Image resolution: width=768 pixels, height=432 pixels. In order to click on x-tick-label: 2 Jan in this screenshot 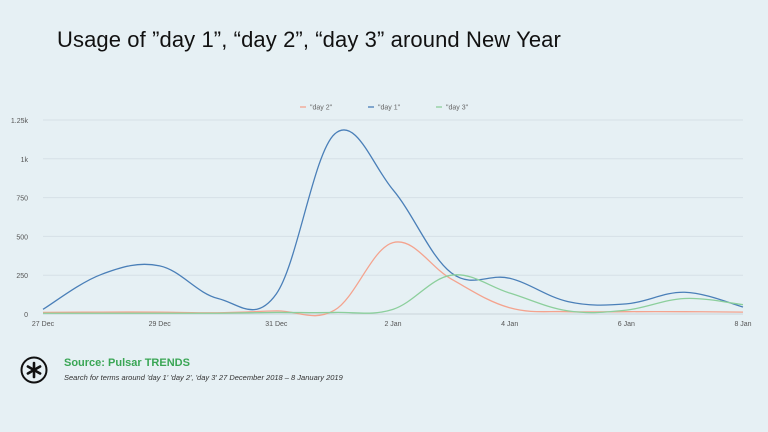, I will do `click(392, 324)`.